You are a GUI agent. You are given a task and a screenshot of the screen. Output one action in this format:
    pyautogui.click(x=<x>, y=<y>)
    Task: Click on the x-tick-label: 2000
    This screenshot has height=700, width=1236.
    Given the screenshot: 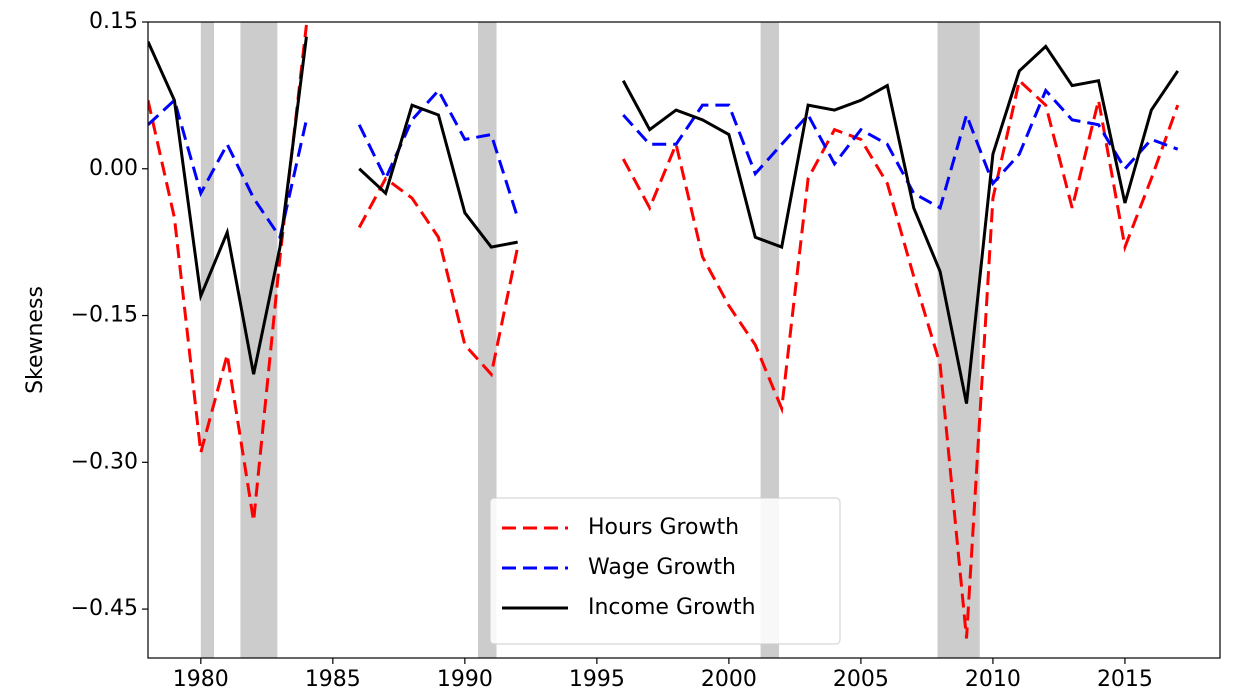 What is the action you would take?
    pyautogui.click(x=729, y=679)
    